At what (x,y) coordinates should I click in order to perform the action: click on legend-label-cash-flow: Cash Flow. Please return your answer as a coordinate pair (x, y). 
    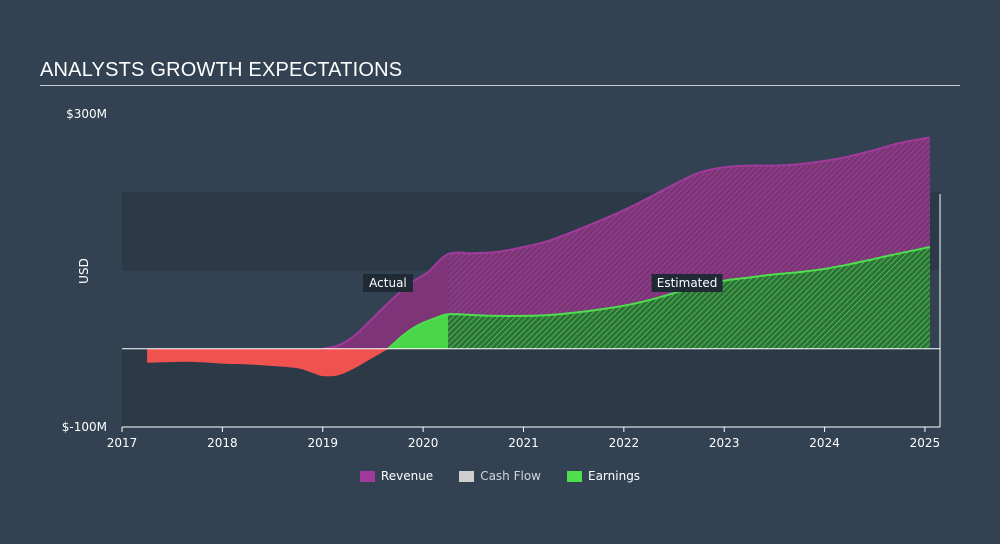
    Looking at the image, I should click on (510, 476).